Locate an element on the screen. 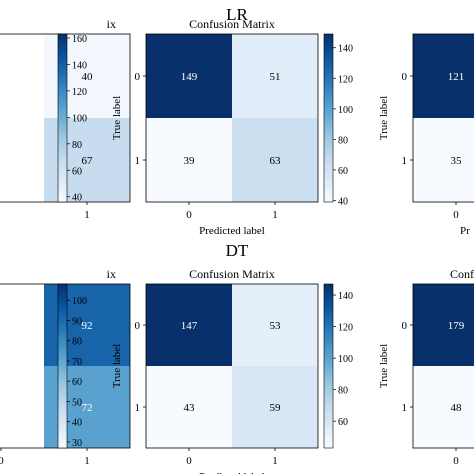 Image resolution: width=474 pixels, height=474 pixels. x-axis-label: Pr is located at coordinates (465, 231).